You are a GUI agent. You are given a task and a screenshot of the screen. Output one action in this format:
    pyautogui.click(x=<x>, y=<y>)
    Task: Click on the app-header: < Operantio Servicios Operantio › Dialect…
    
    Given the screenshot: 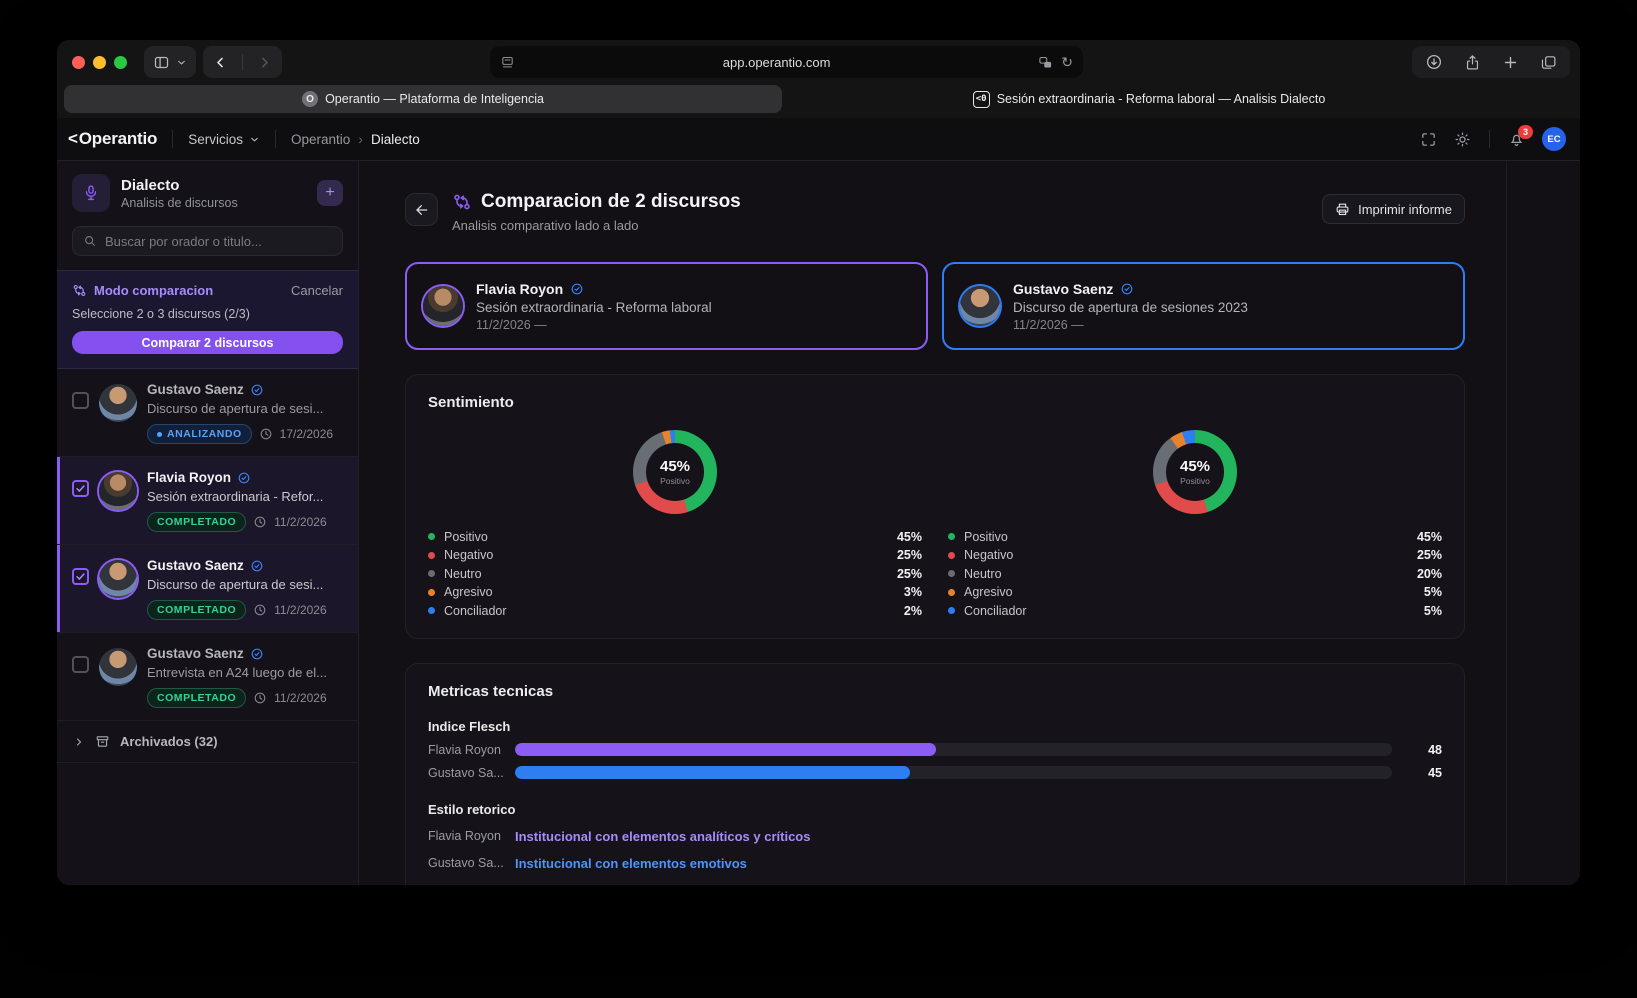 What is the action you would take?
    pyautogui.click(x=818, y=139)
    